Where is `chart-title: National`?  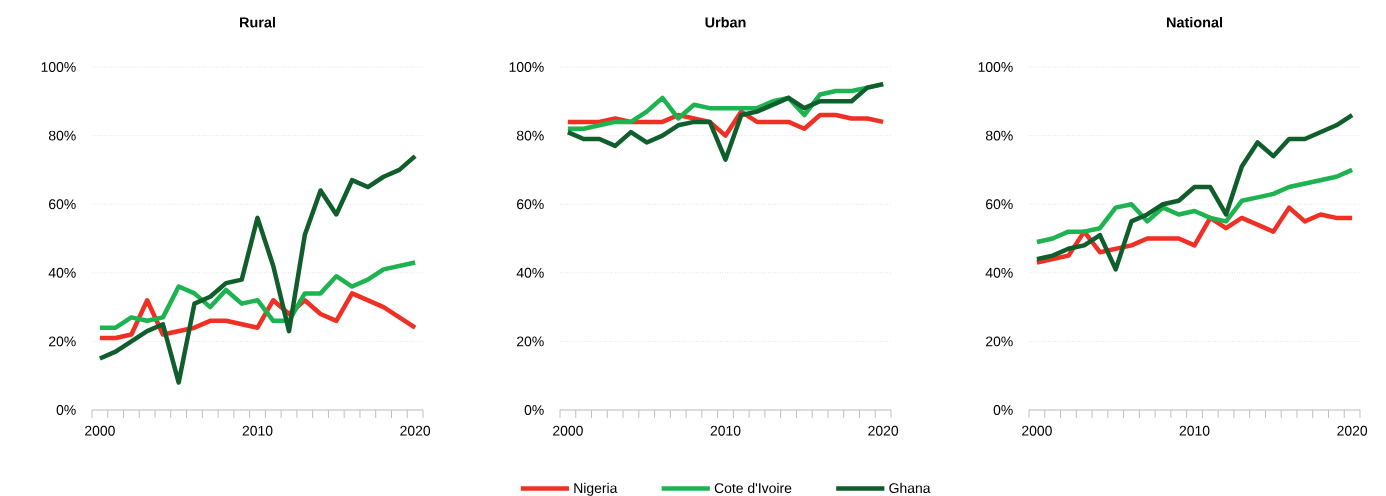 chart-title: National is located at coordinates (1194, 22).